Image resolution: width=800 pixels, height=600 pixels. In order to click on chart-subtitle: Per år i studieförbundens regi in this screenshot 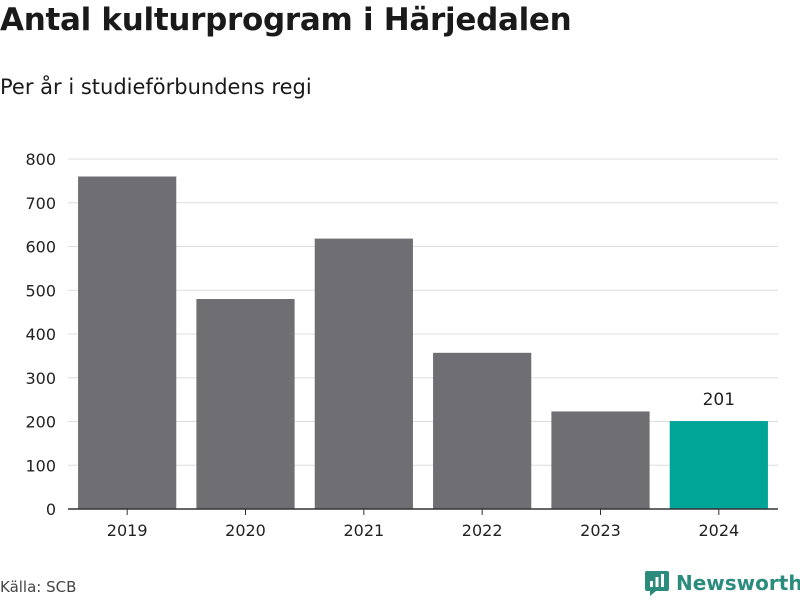, I will do `click(156, 87)`.